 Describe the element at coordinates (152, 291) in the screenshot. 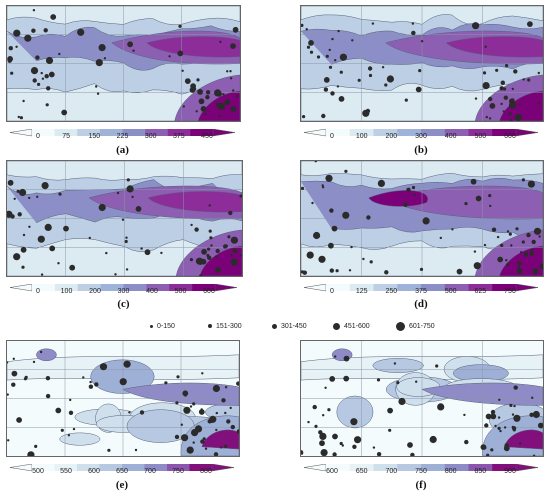

I see `colorbar-tick-label: 400` at that location.